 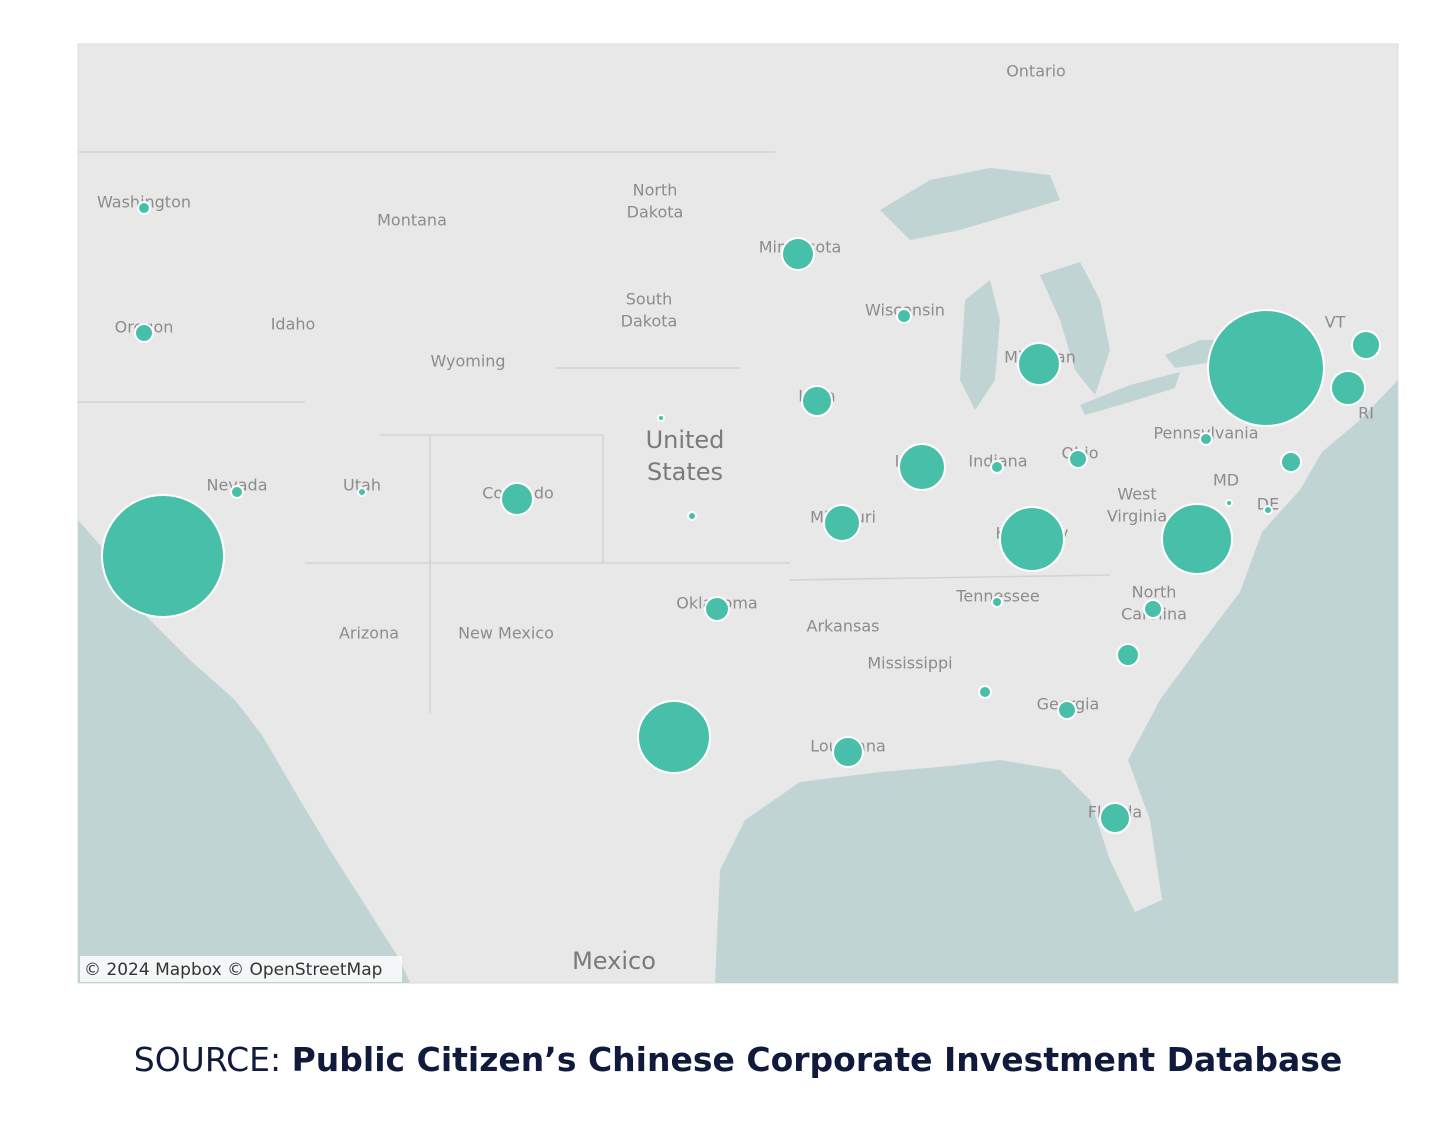 What do you see at coordinates (244, 751) in the screenshot?
I see `pacific` at bounding box center [244, 751].